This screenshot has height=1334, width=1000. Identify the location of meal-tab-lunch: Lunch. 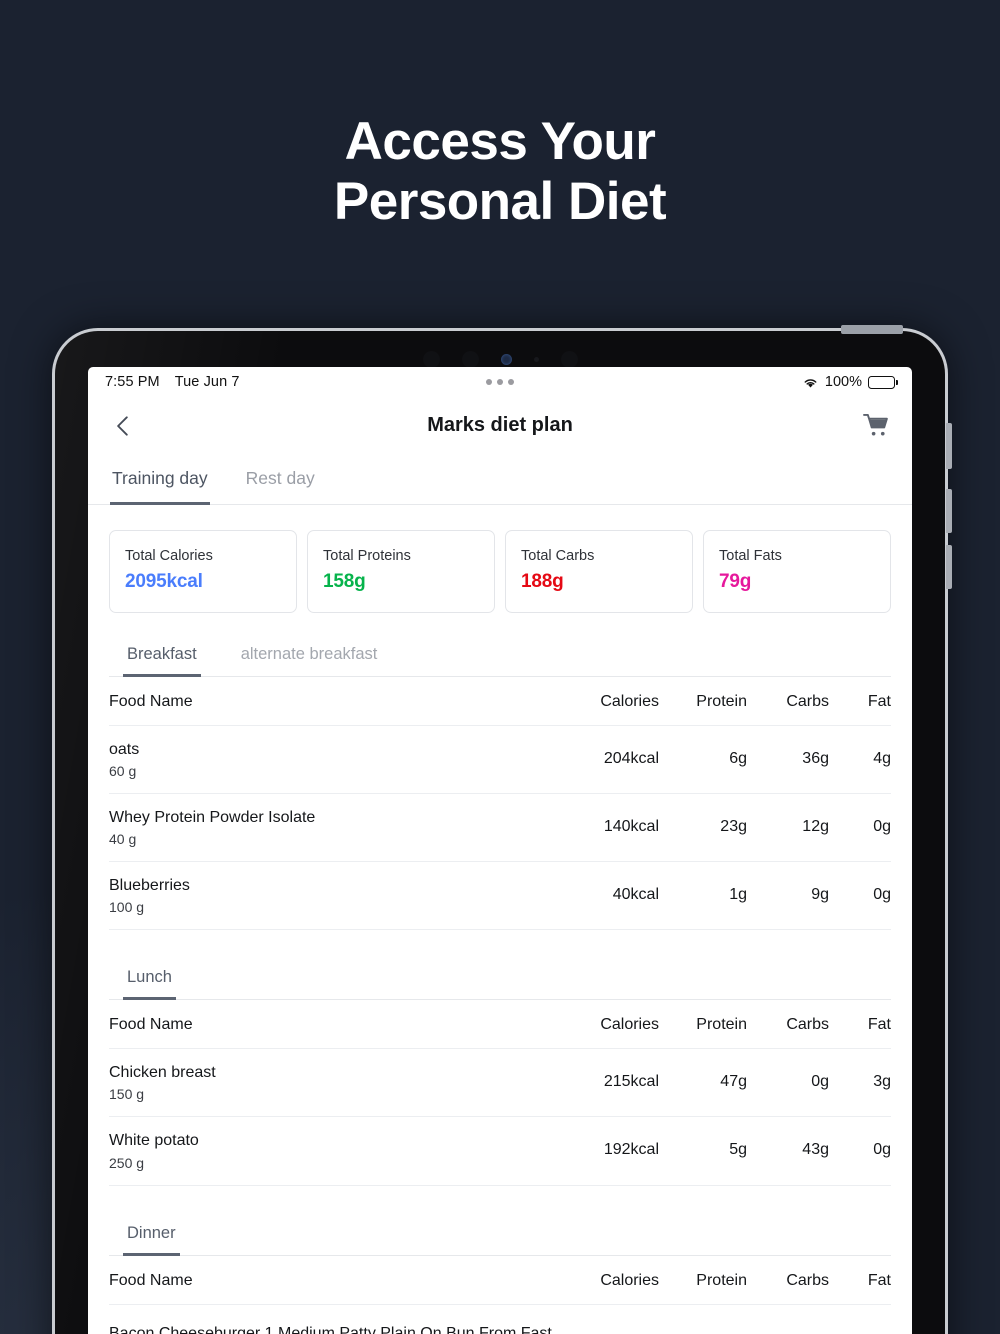
(149, 979).